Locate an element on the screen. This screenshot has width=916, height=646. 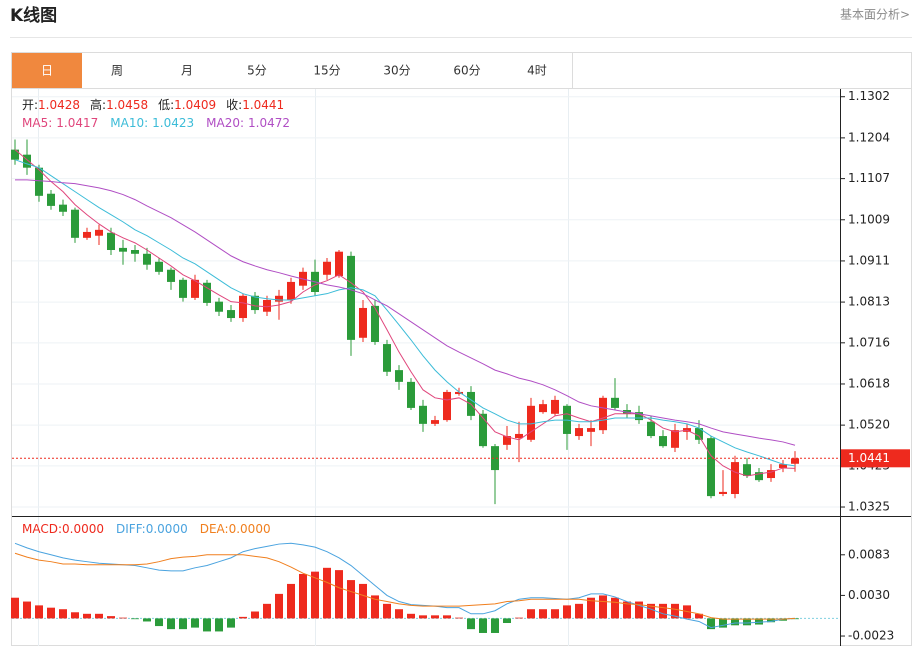
tab: 周 is located at coordinates (117, 70).